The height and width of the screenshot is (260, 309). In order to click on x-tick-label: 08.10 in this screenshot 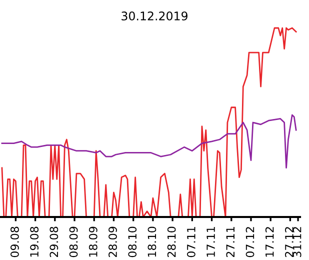, I will do `click(132, 242)`.